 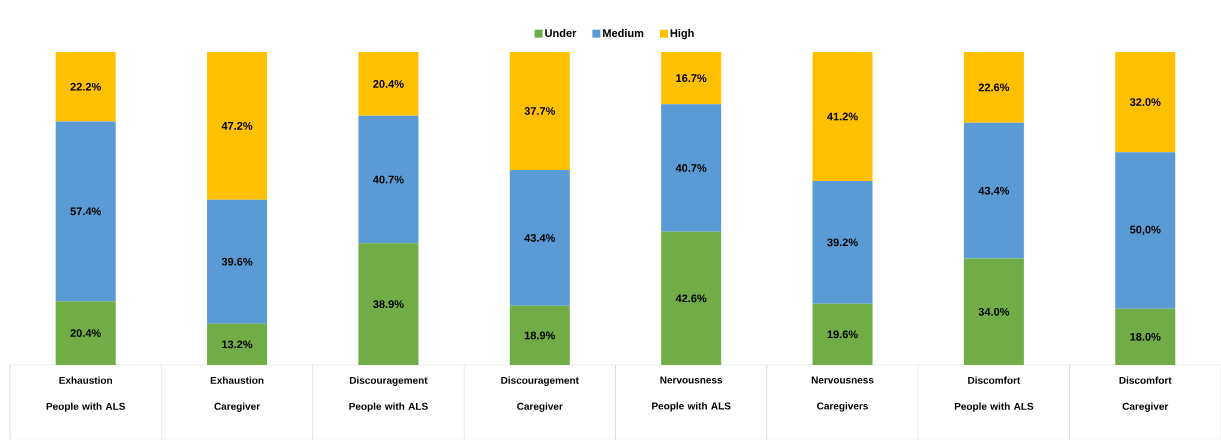 I want to click on legend-label: Medium, so click(x=623, y=33).